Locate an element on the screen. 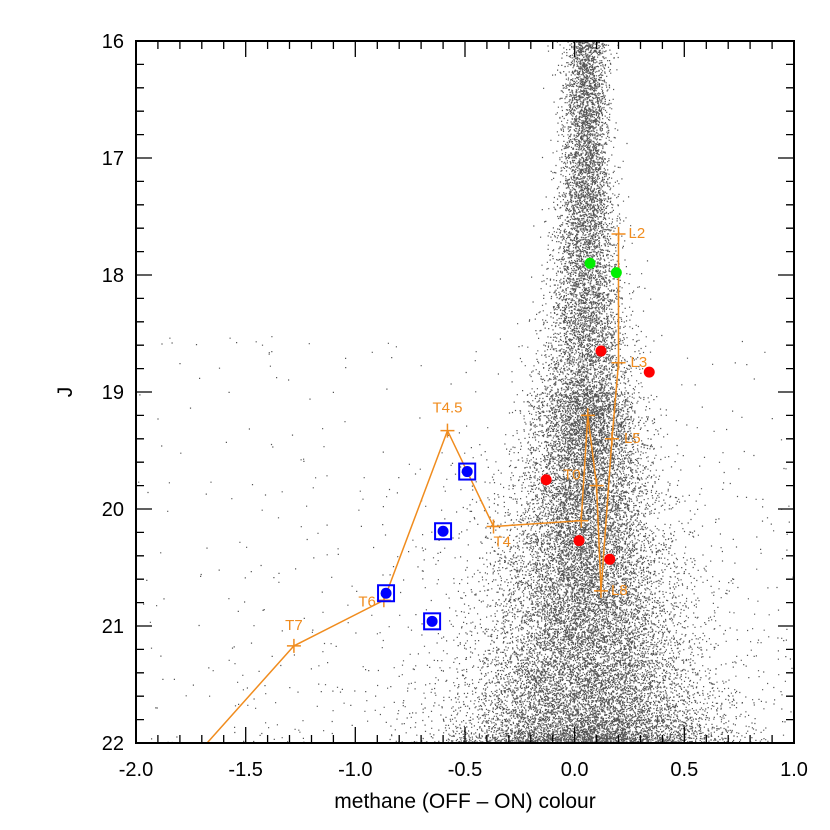 This screenshot has height=830, width=830. x-axis-title: methane (OFF – ON) colour is located at coordinates (464, 801).